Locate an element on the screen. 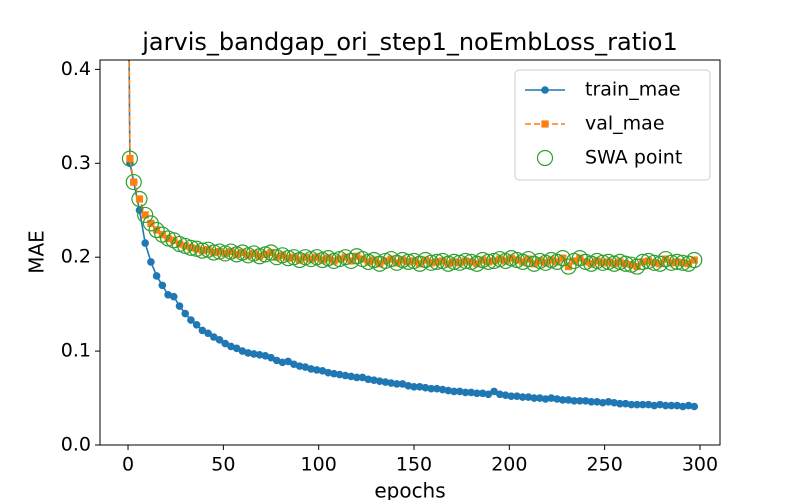  y-tick-label: 0.4 is located at coordinates (76, 69).